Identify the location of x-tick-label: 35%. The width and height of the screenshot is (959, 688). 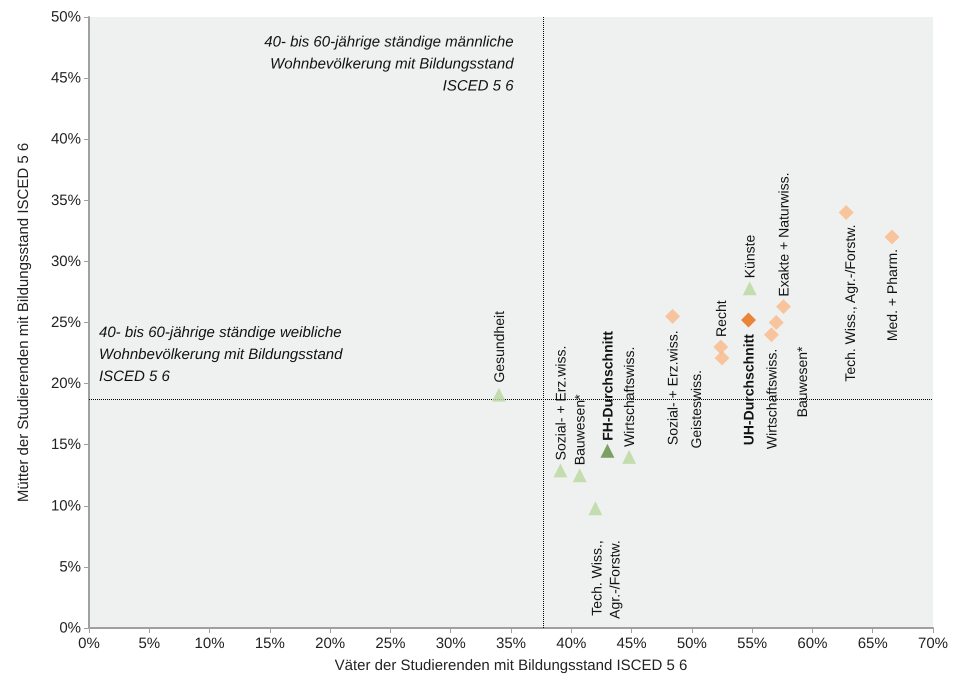
(511, 643).